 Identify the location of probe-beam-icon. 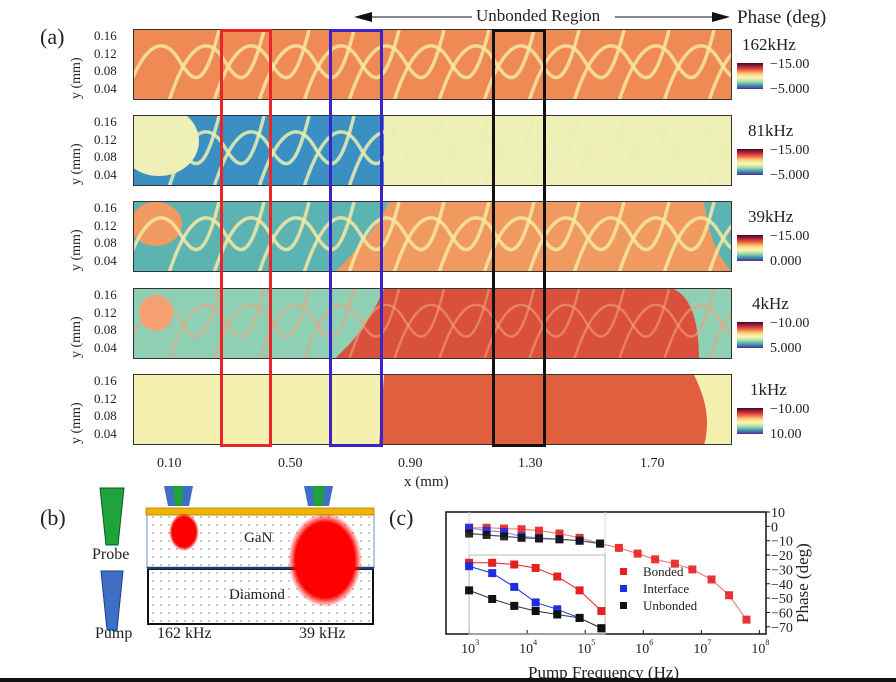
(112, 516).